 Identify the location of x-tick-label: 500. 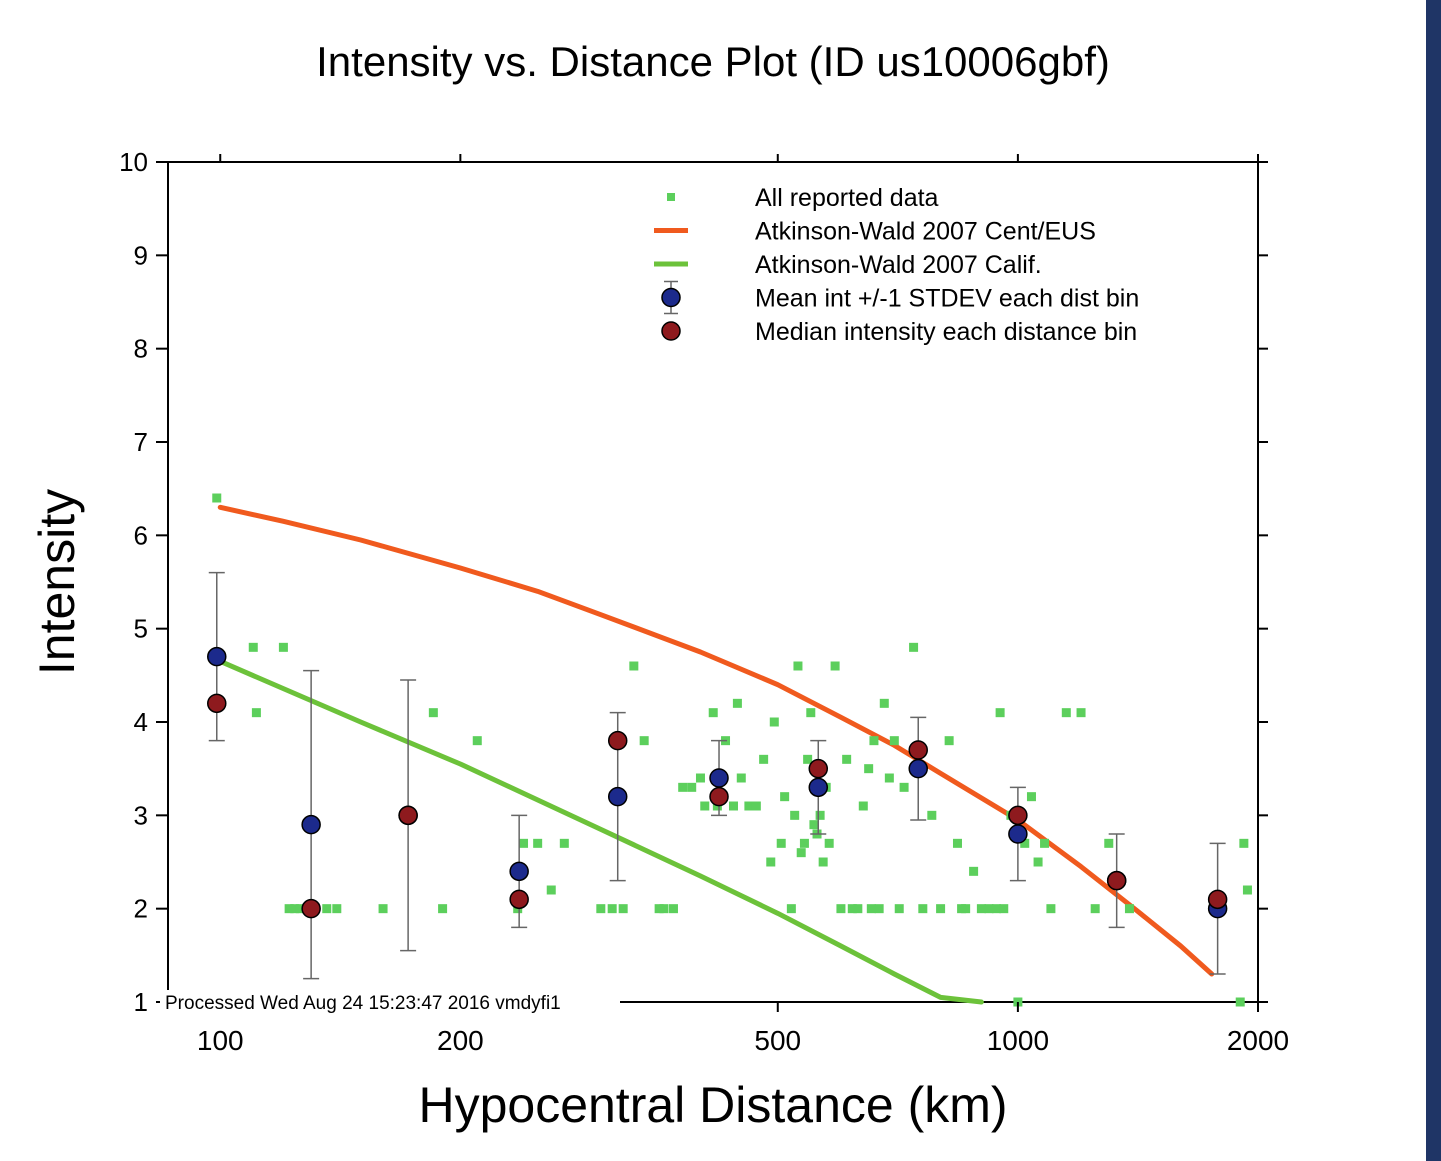
(777, 1040).